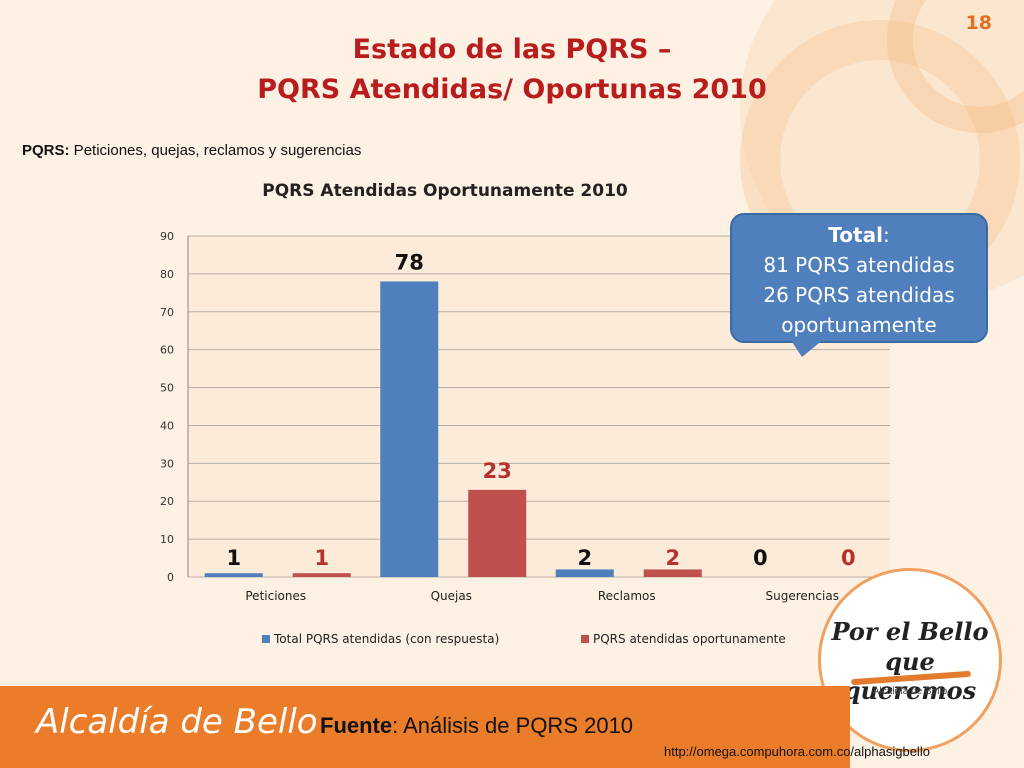 This screenshot has height=768, width=1024. Describe the element at coordinates (512, 89) in the screenshot. I see `page-title-line2: PQRS Atendidas/ Oportunas 2010` at that location.